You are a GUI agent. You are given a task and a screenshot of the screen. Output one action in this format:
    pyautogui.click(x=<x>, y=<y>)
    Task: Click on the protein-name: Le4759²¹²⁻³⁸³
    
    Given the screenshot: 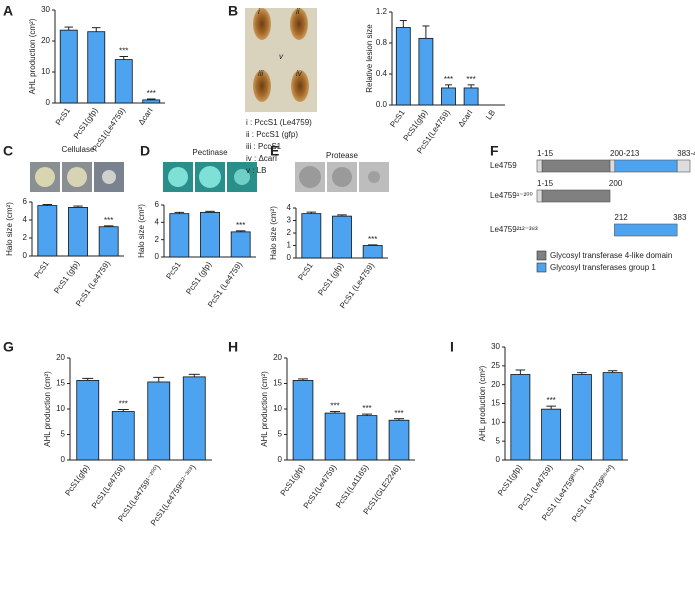 What is the action you would take?
    pyautogui.click(x=514, y=229)
    